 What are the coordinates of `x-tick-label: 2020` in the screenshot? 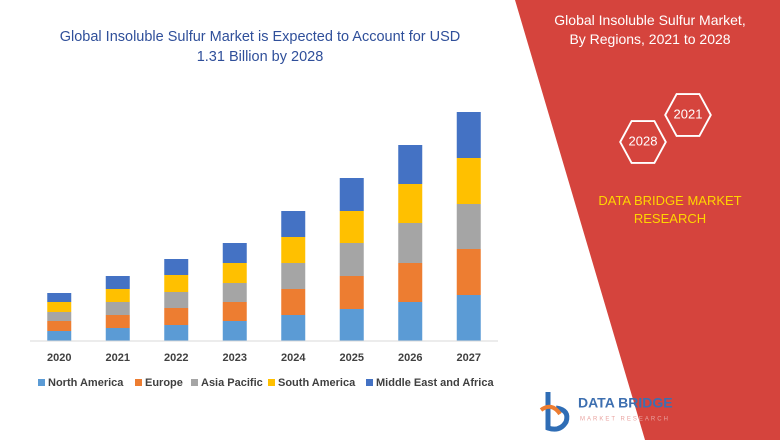 It's located at (59, 358).